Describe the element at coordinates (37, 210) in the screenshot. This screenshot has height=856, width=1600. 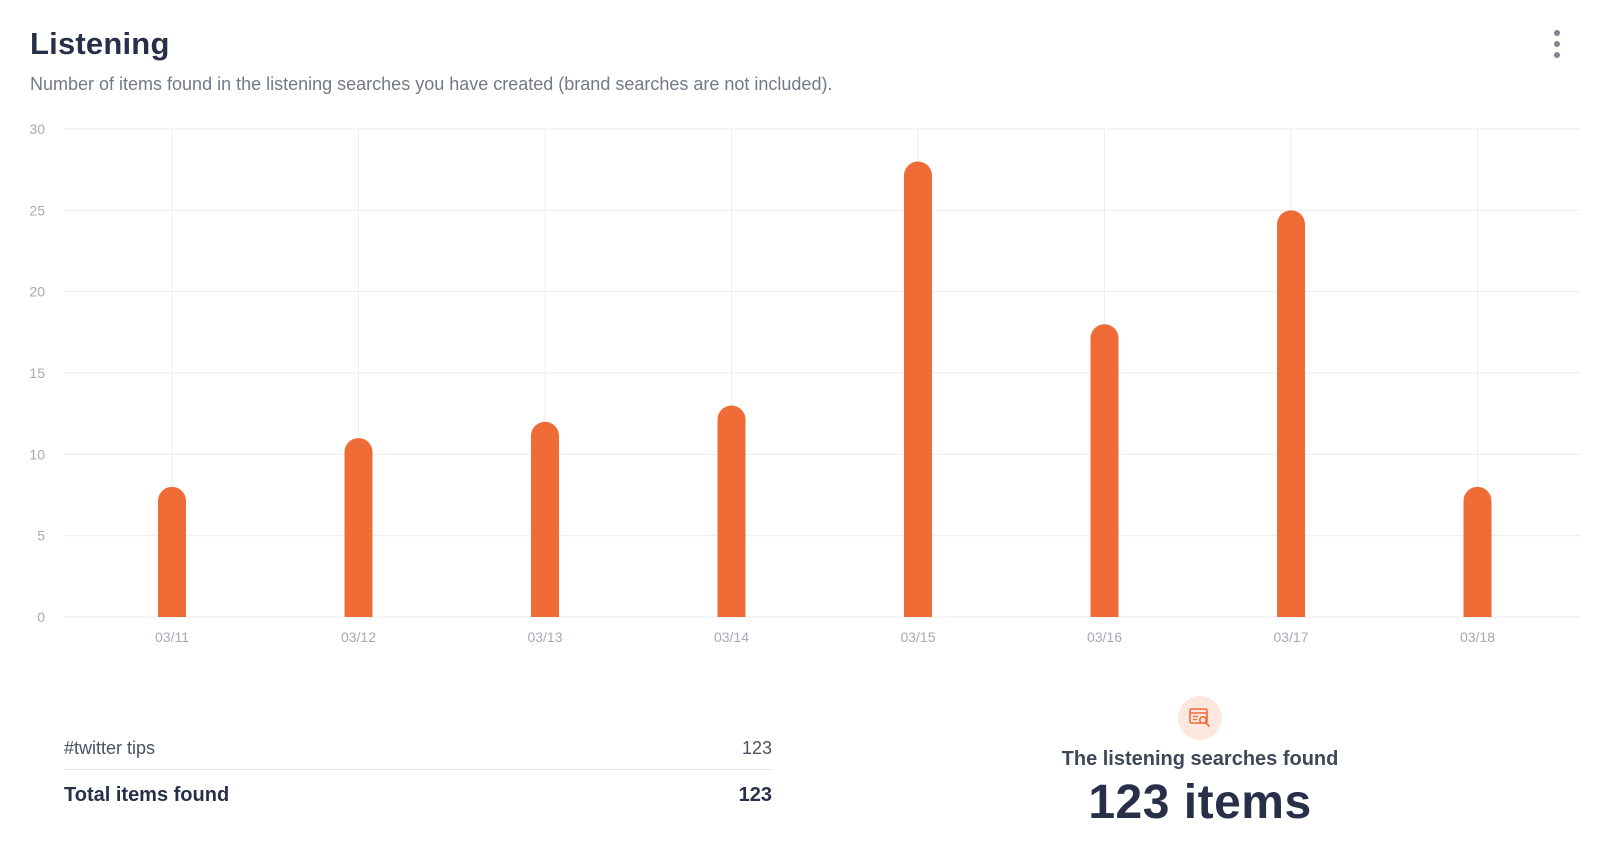
I see `y-tick-label: 25` at that location.